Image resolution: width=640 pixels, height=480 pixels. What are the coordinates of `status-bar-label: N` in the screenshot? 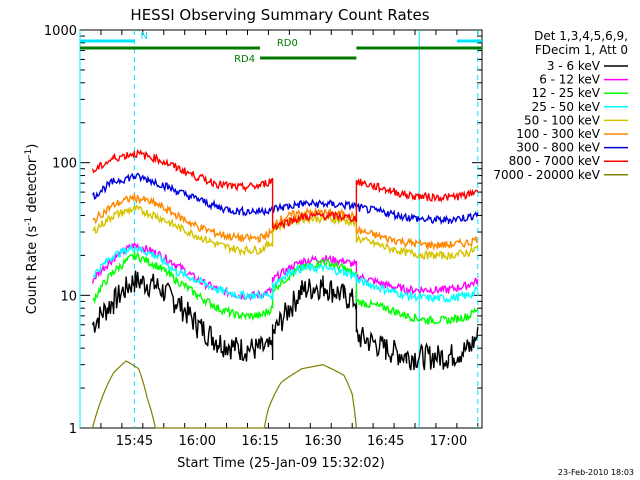 It's located at (143, 36).